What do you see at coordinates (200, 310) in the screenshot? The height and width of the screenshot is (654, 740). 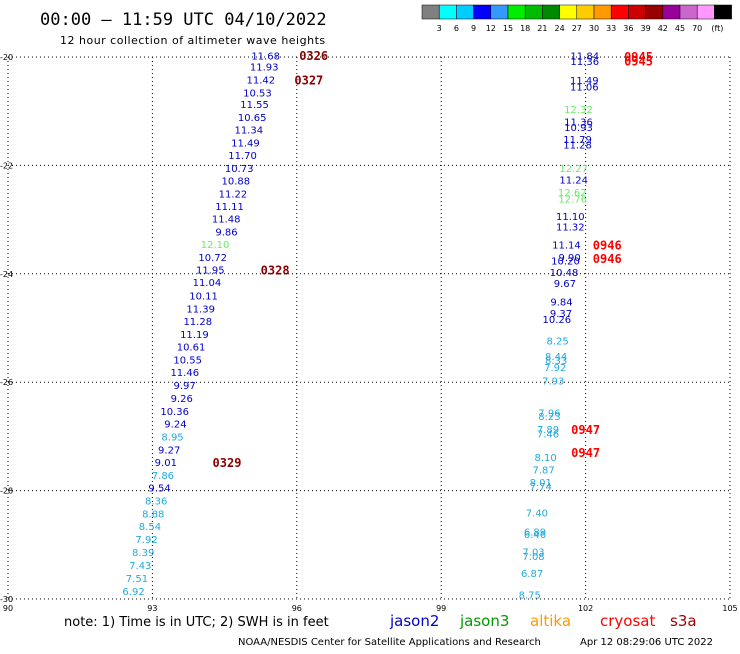 I see `wave-height-label: 11.39` at bounding box center [200, 310].